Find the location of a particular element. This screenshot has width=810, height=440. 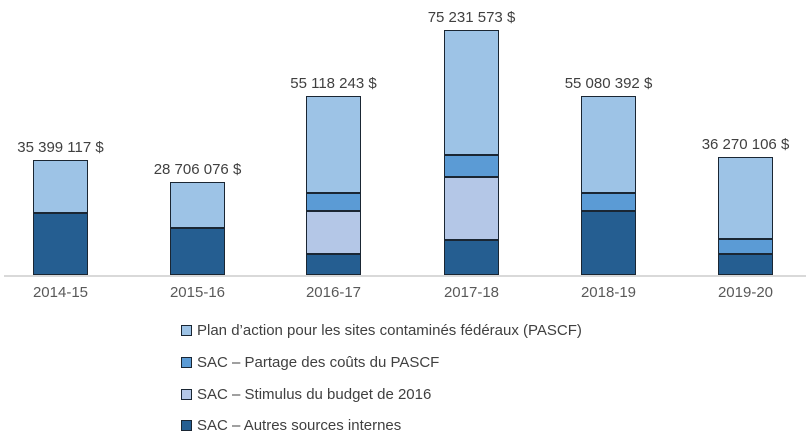

x-axis-label: 2016-17 is located at coordinates (333, 292).